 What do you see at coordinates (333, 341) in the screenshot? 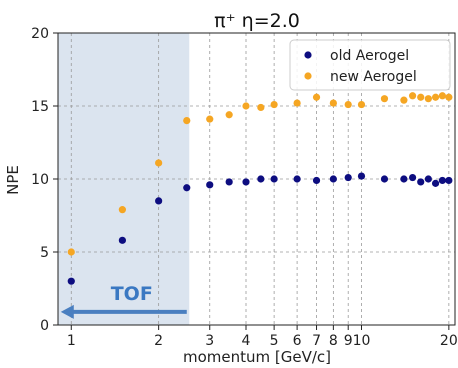
I see `x-tick-label: 8` at bounding box center [333, 341].